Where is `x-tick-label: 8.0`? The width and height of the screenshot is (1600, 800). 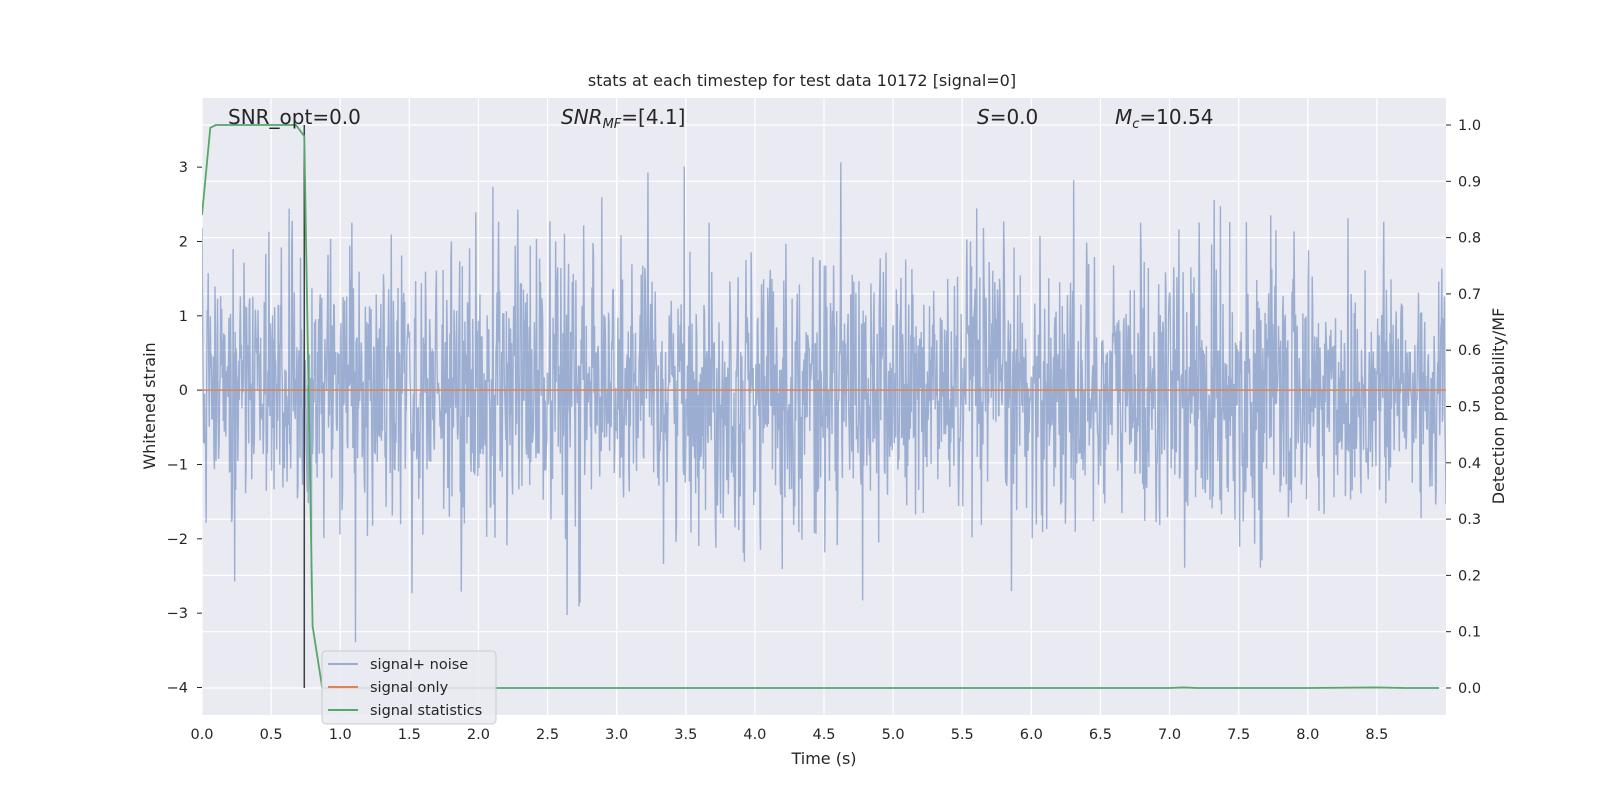 x-tick-label: 8.0 is located at coordinates (1307, 735).